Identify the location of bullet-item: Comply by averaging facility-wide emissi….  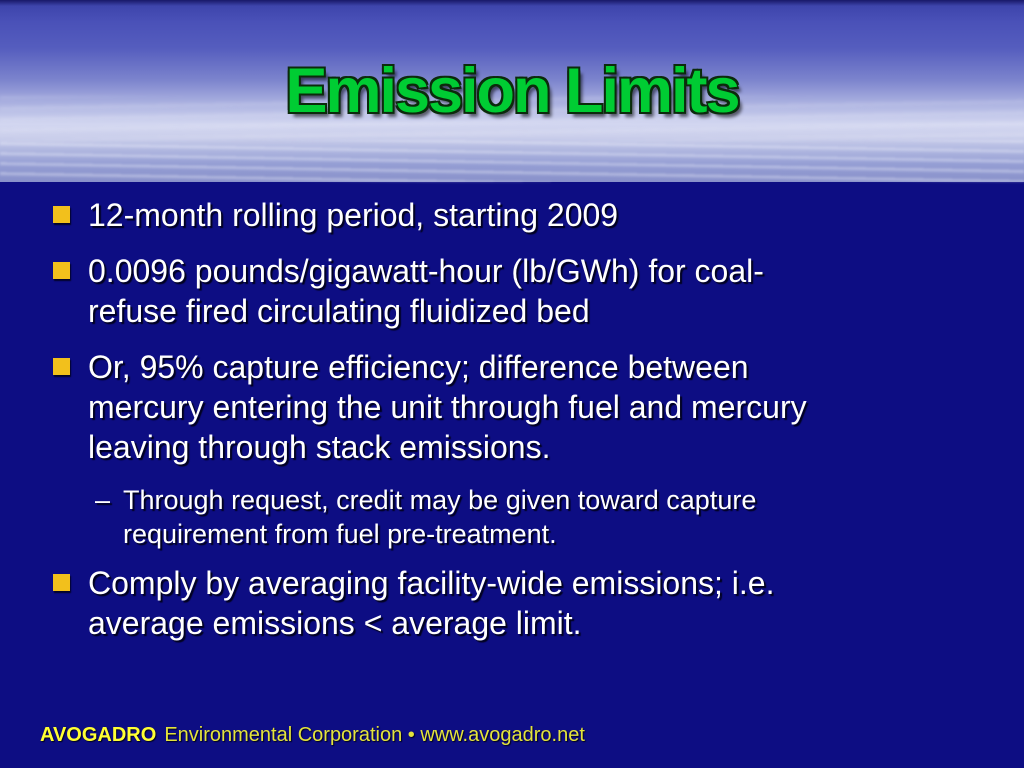
(512, 603).